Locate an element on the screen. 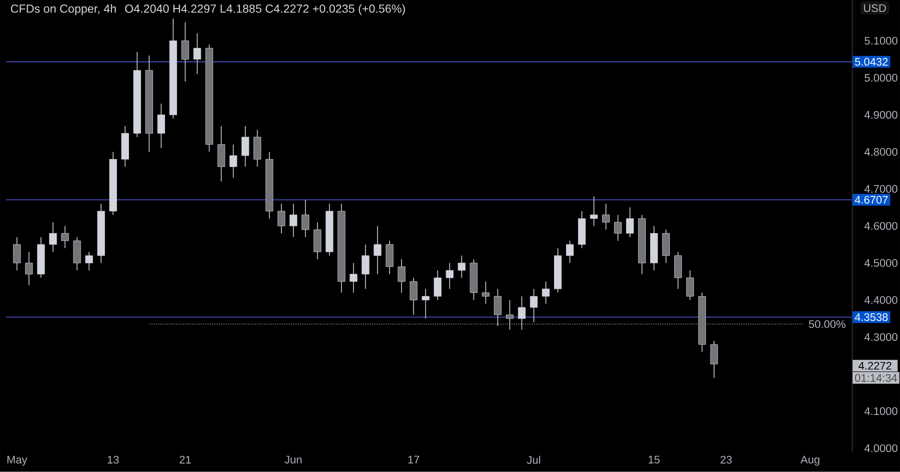 Image resolution: width=900 pixels, height=472 pixels. y-tick-label: 4.4000 is located at coordinates (881, 300).